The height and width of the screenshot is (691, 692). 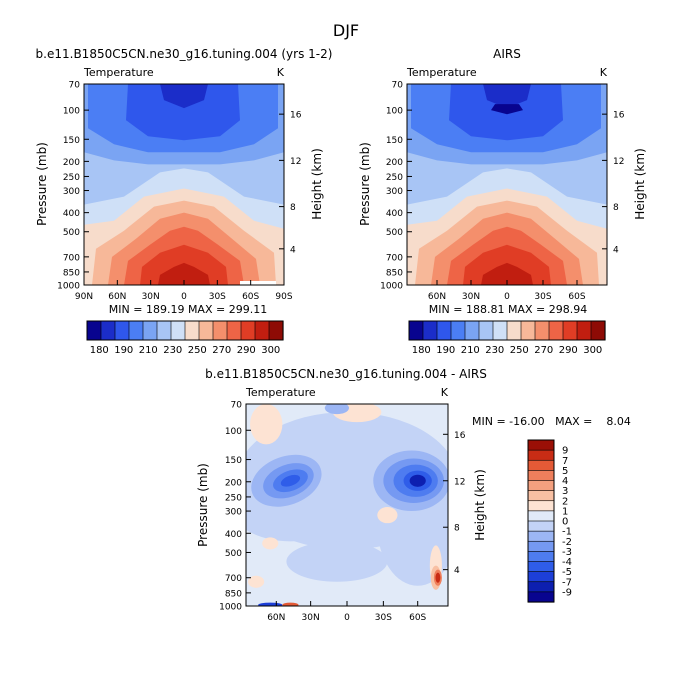 I want to click on panel-obs-colorbar: 180 190 210 230 250 270 290 300, so click(x=507, y=338).